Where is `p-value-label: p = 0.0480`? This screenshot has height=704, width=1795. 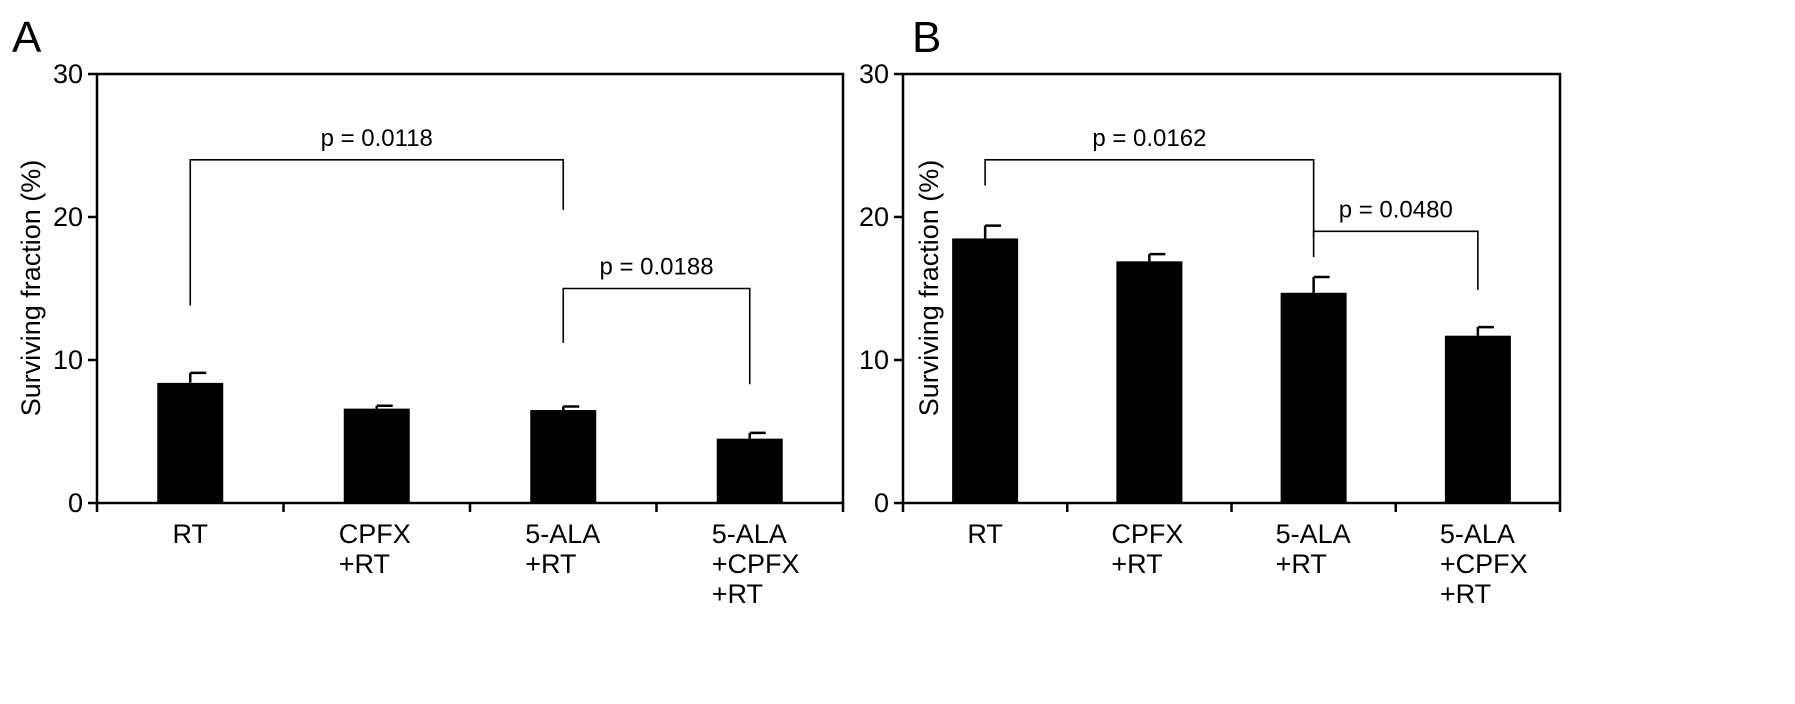
p-value-label: p = 0.0480 is located at coordinates (1396, 209).